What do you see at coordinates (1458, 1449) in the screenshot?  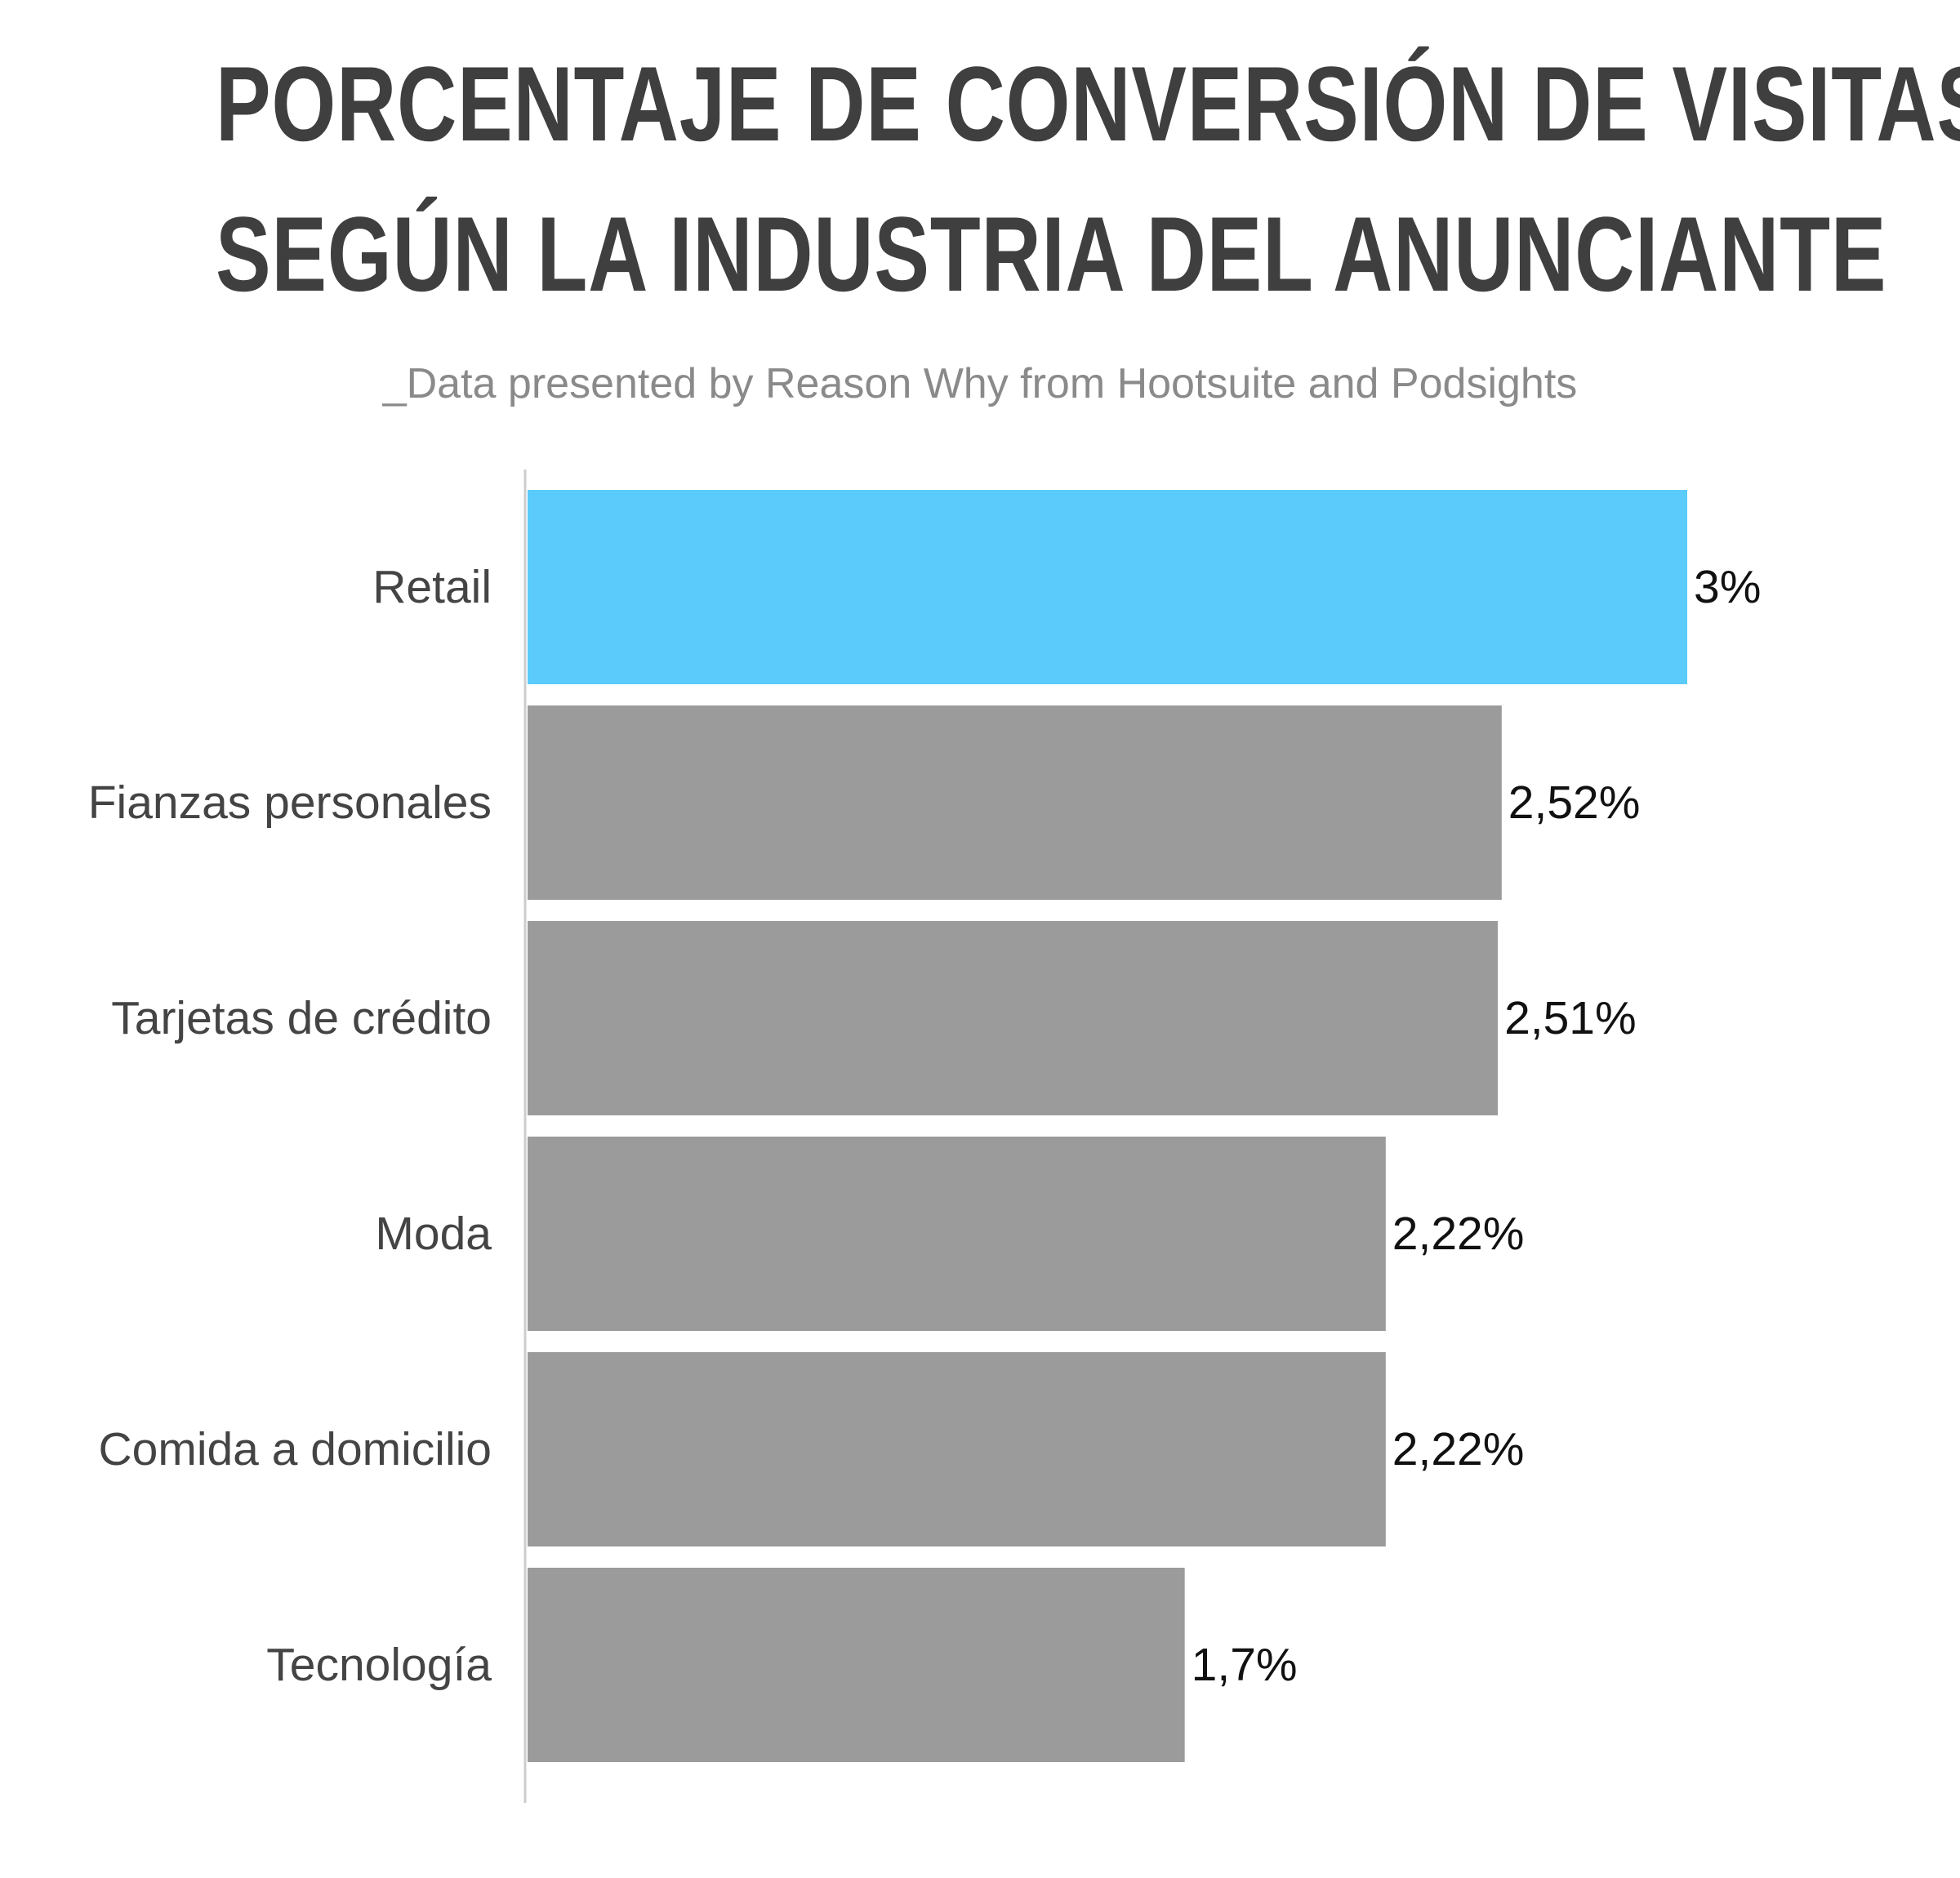 I see `value-label-comida-a-domicilio: 2,22%` at bounding box center [1458, 1449].